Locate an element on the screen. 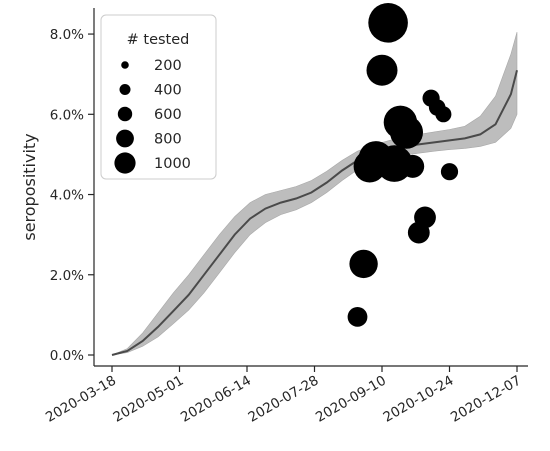 This screenshot has width=550, height=451. y-tick-label-4: 6.0% is located at coordinates (67, 115).